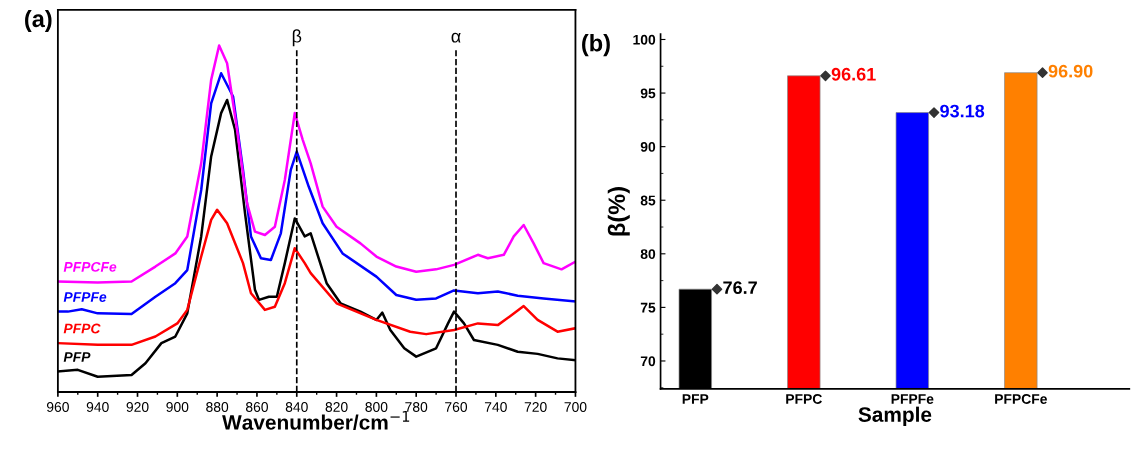  I want to click on series-label: PFPC, so click(82, 328).